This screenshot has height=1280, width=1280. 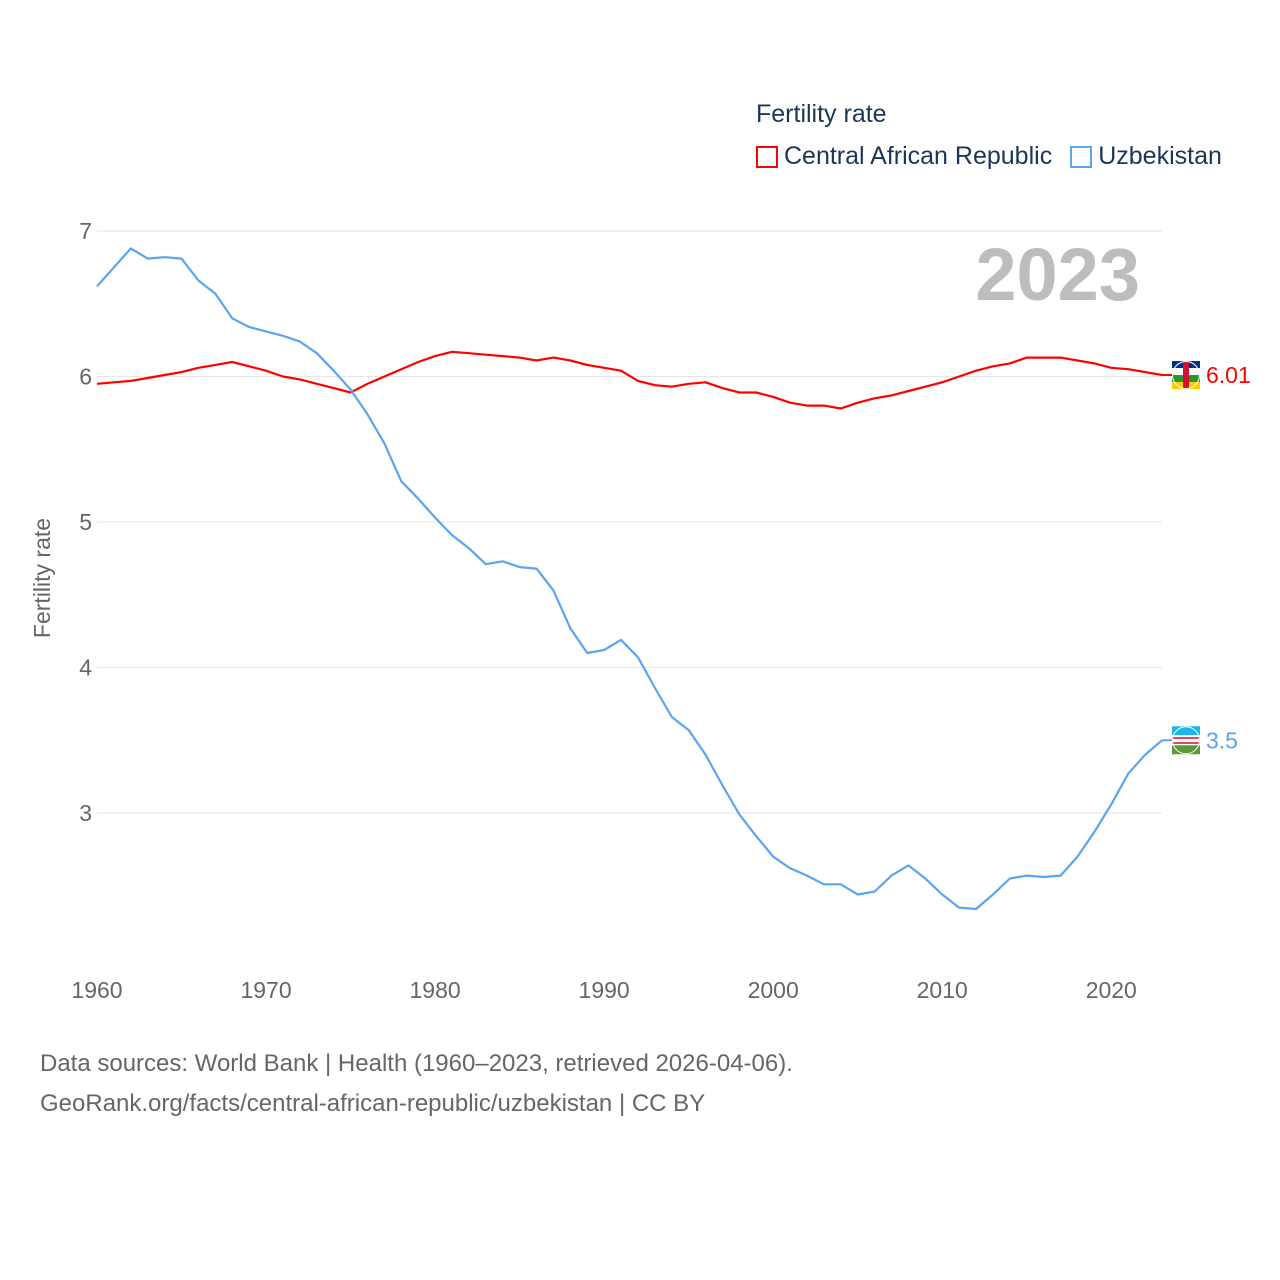 I want to click on flag-uzbekistan-icon, so click(x=1186, y=740).